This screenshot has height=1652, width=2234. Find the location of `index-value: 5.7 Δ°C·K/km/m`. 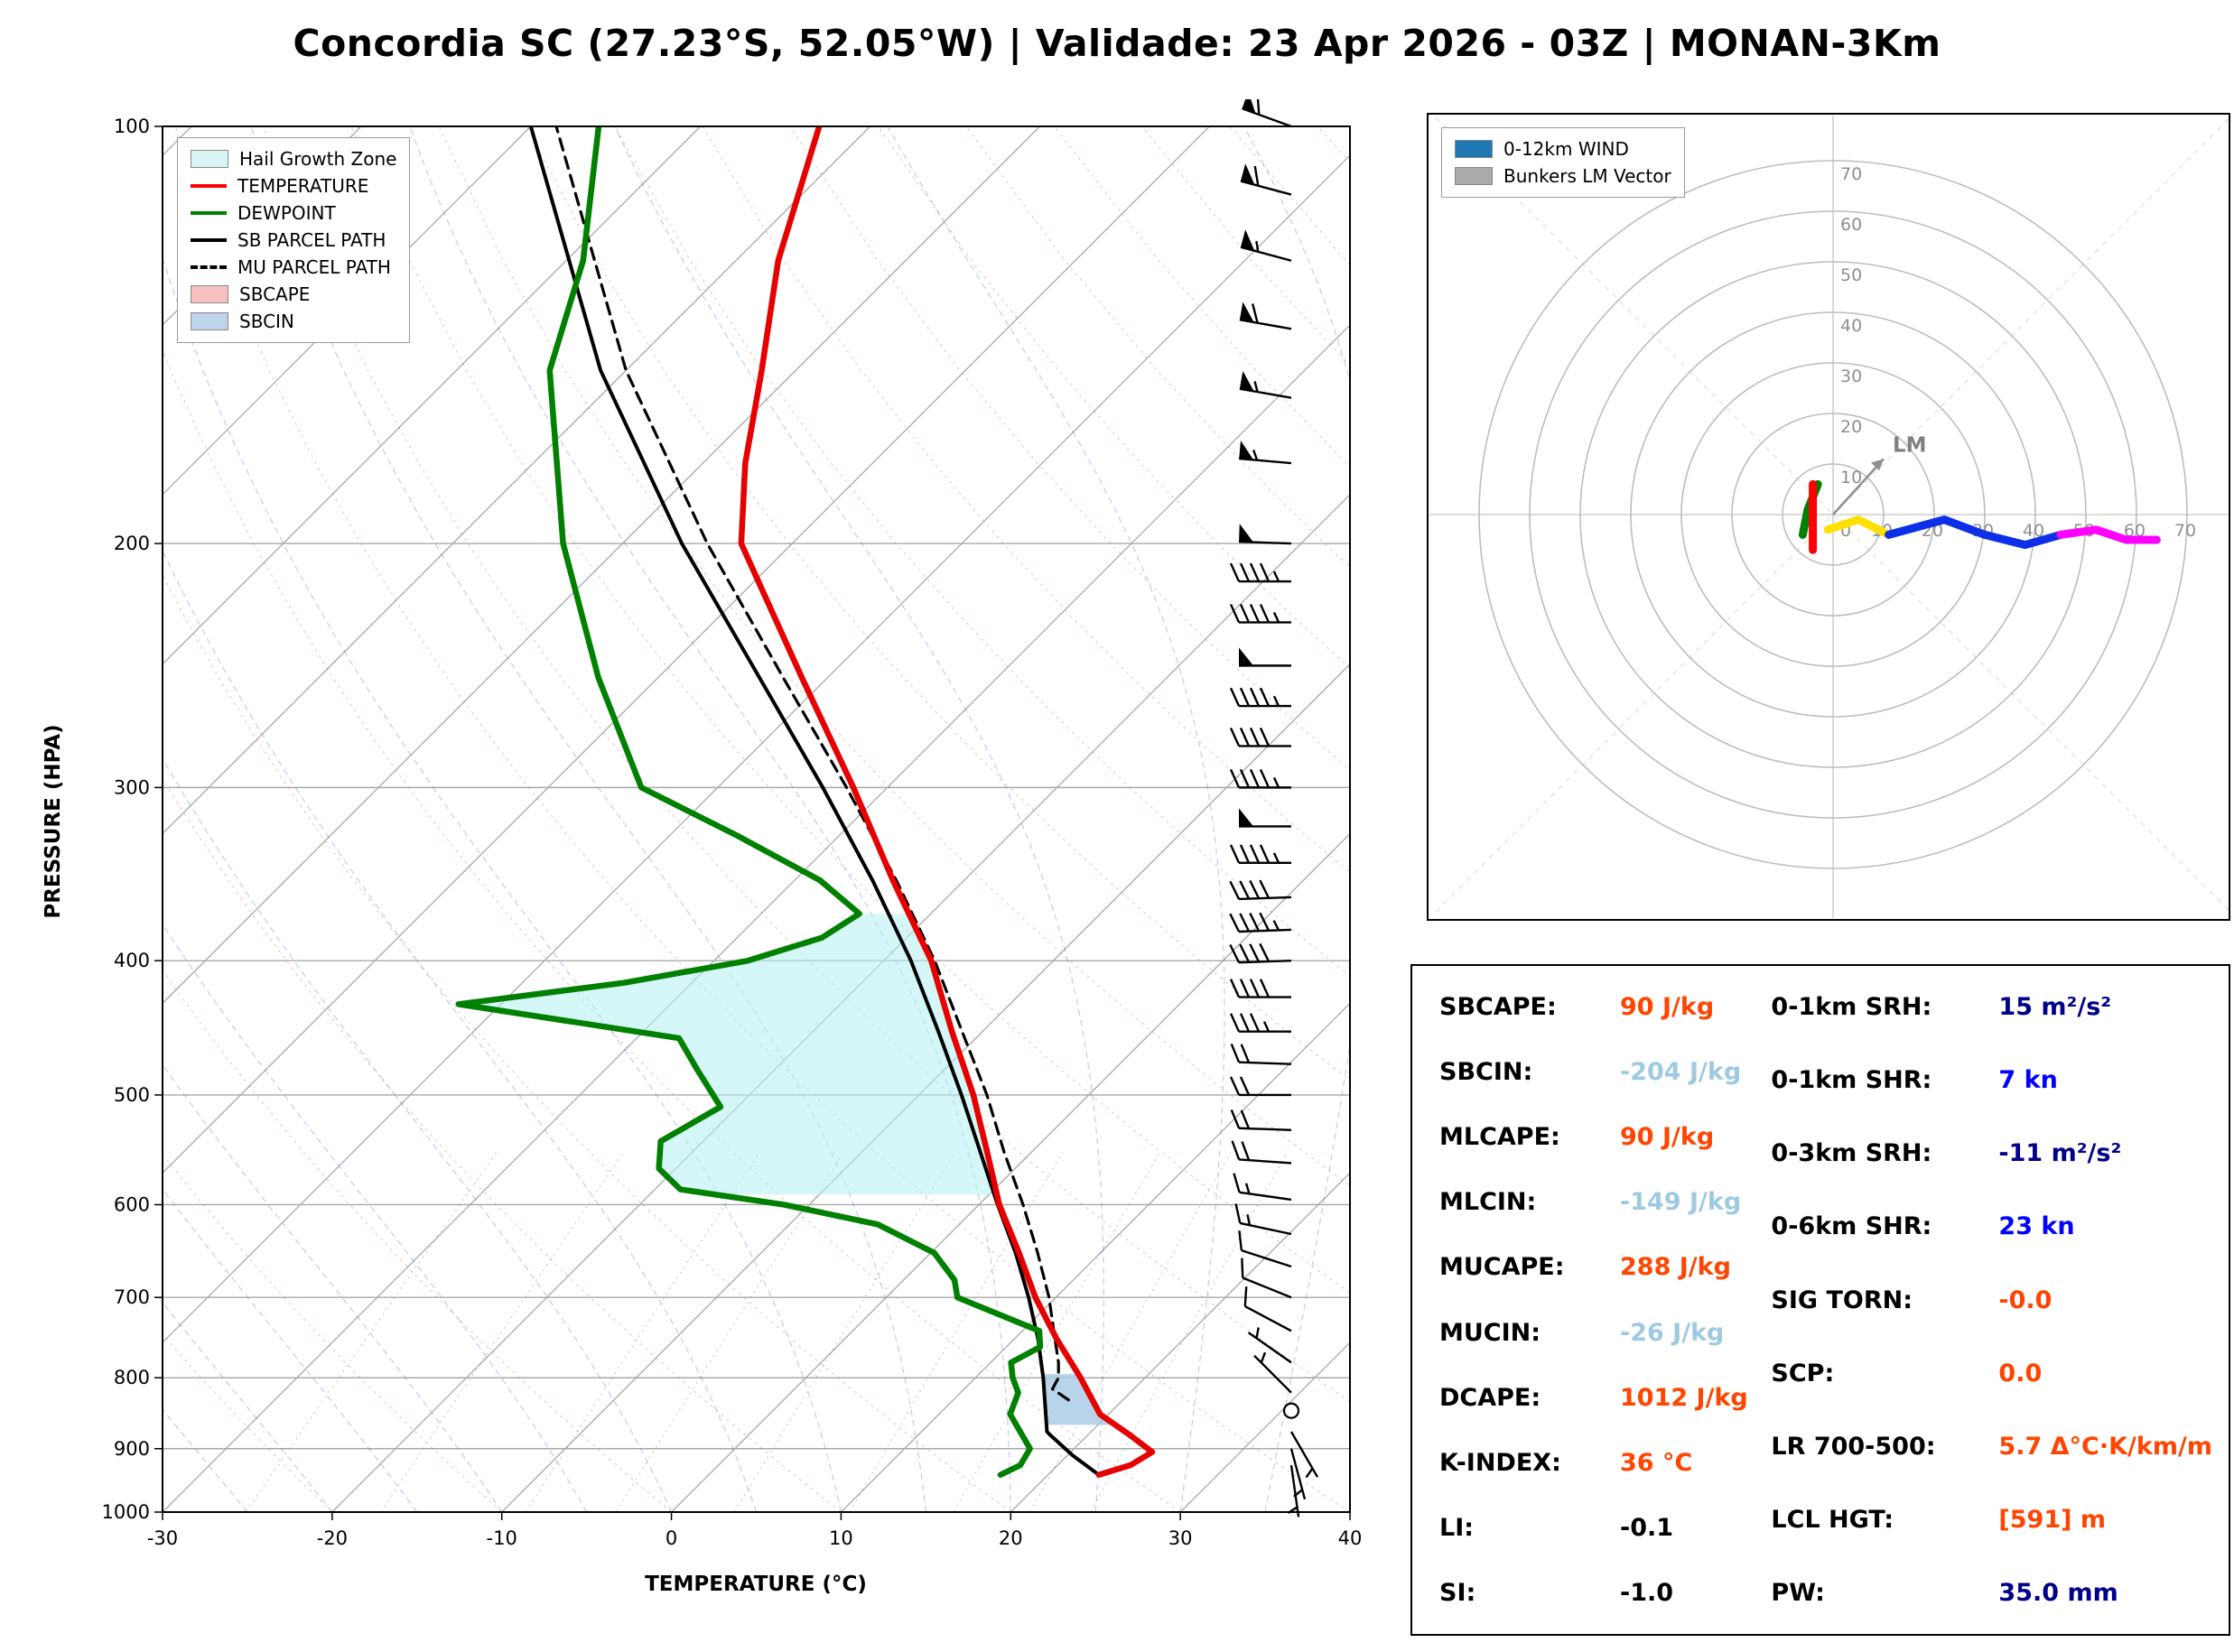

index-value: 5.7 Δ°C·K/km/m is located at coordinates (2105, 1446).